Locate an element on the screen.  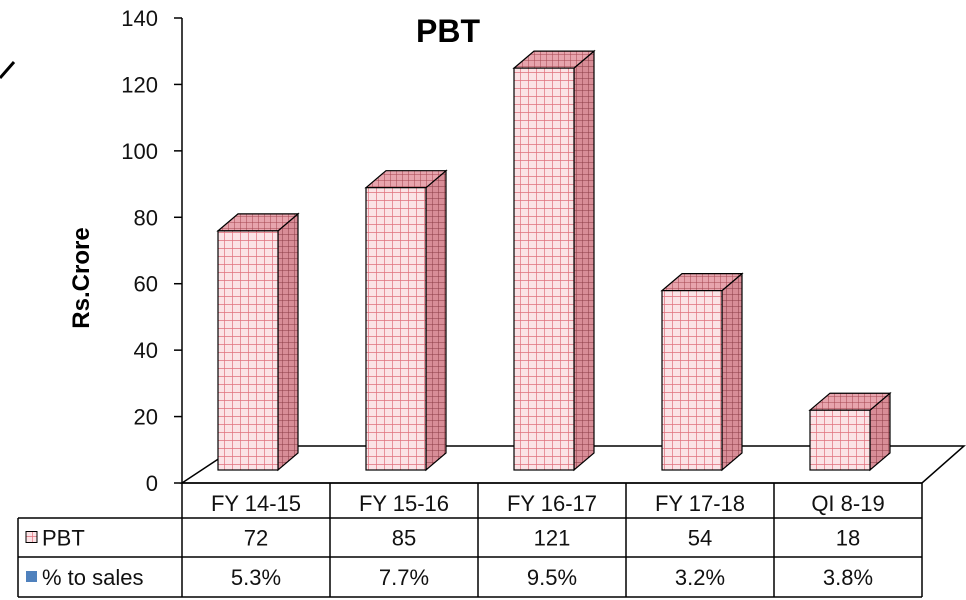
legend-key-pbt is located at coordinates (31, 537).